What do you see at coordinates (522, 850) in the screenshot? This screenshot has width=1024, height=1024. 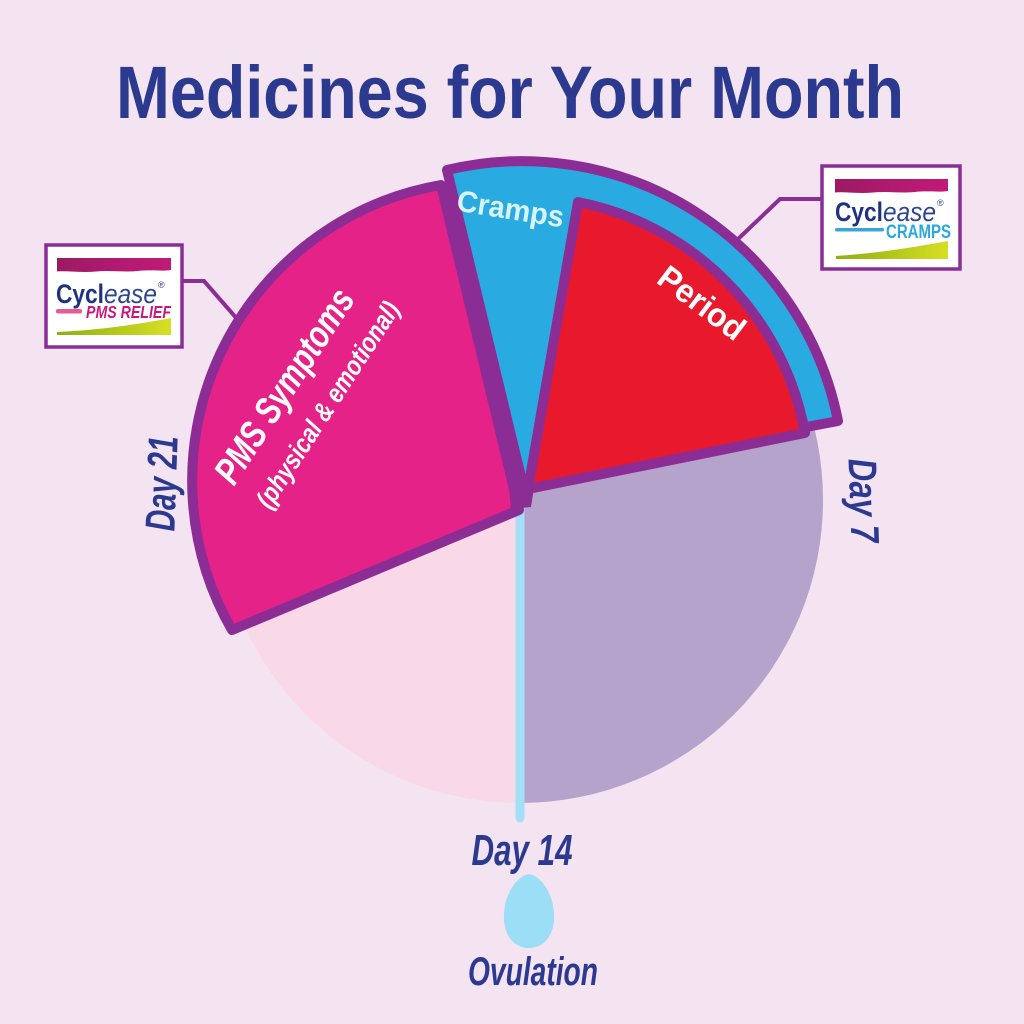 I see `svg-text: Day 14` at bounding box center [522, 850].